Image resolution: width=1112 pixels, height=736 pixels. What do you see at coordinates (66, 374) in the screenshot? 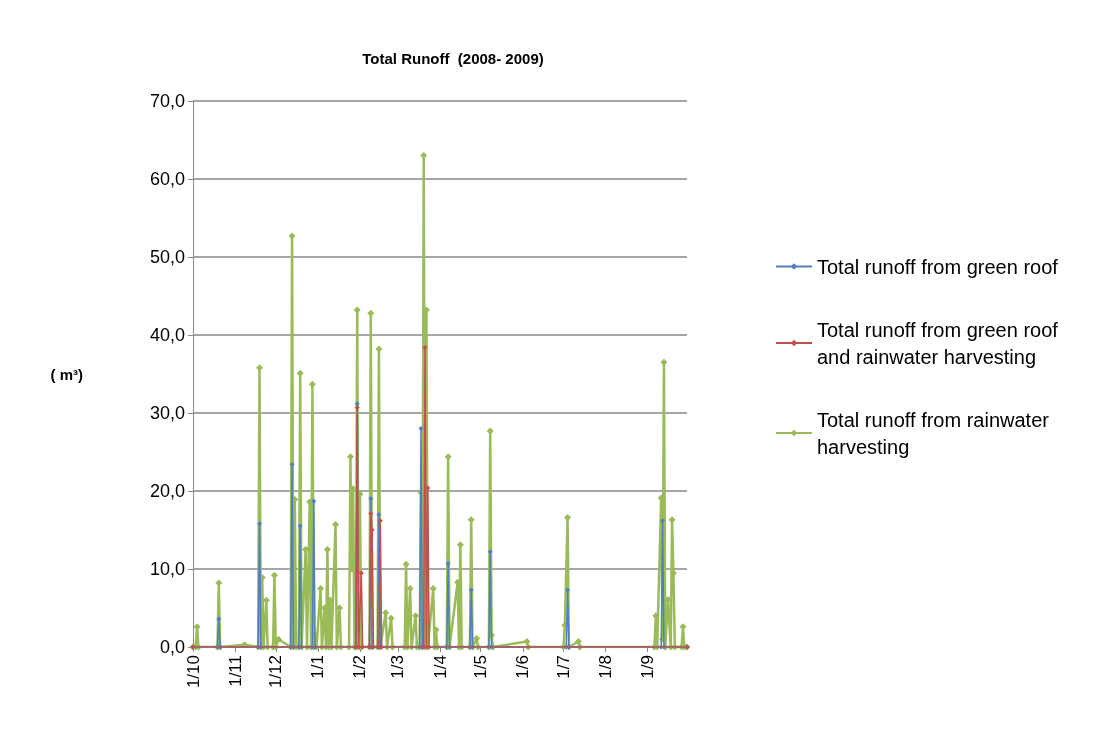
I see `y-axis-title: ( m³)` at bounding box center [66, 374].